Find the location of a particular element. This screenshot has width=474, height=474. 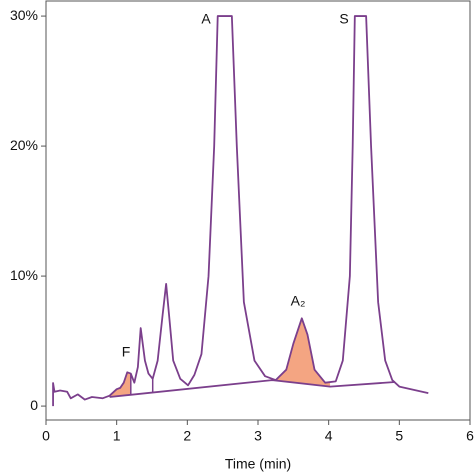

x-axis-label: Time (min) is located at coordinates (258, 464).